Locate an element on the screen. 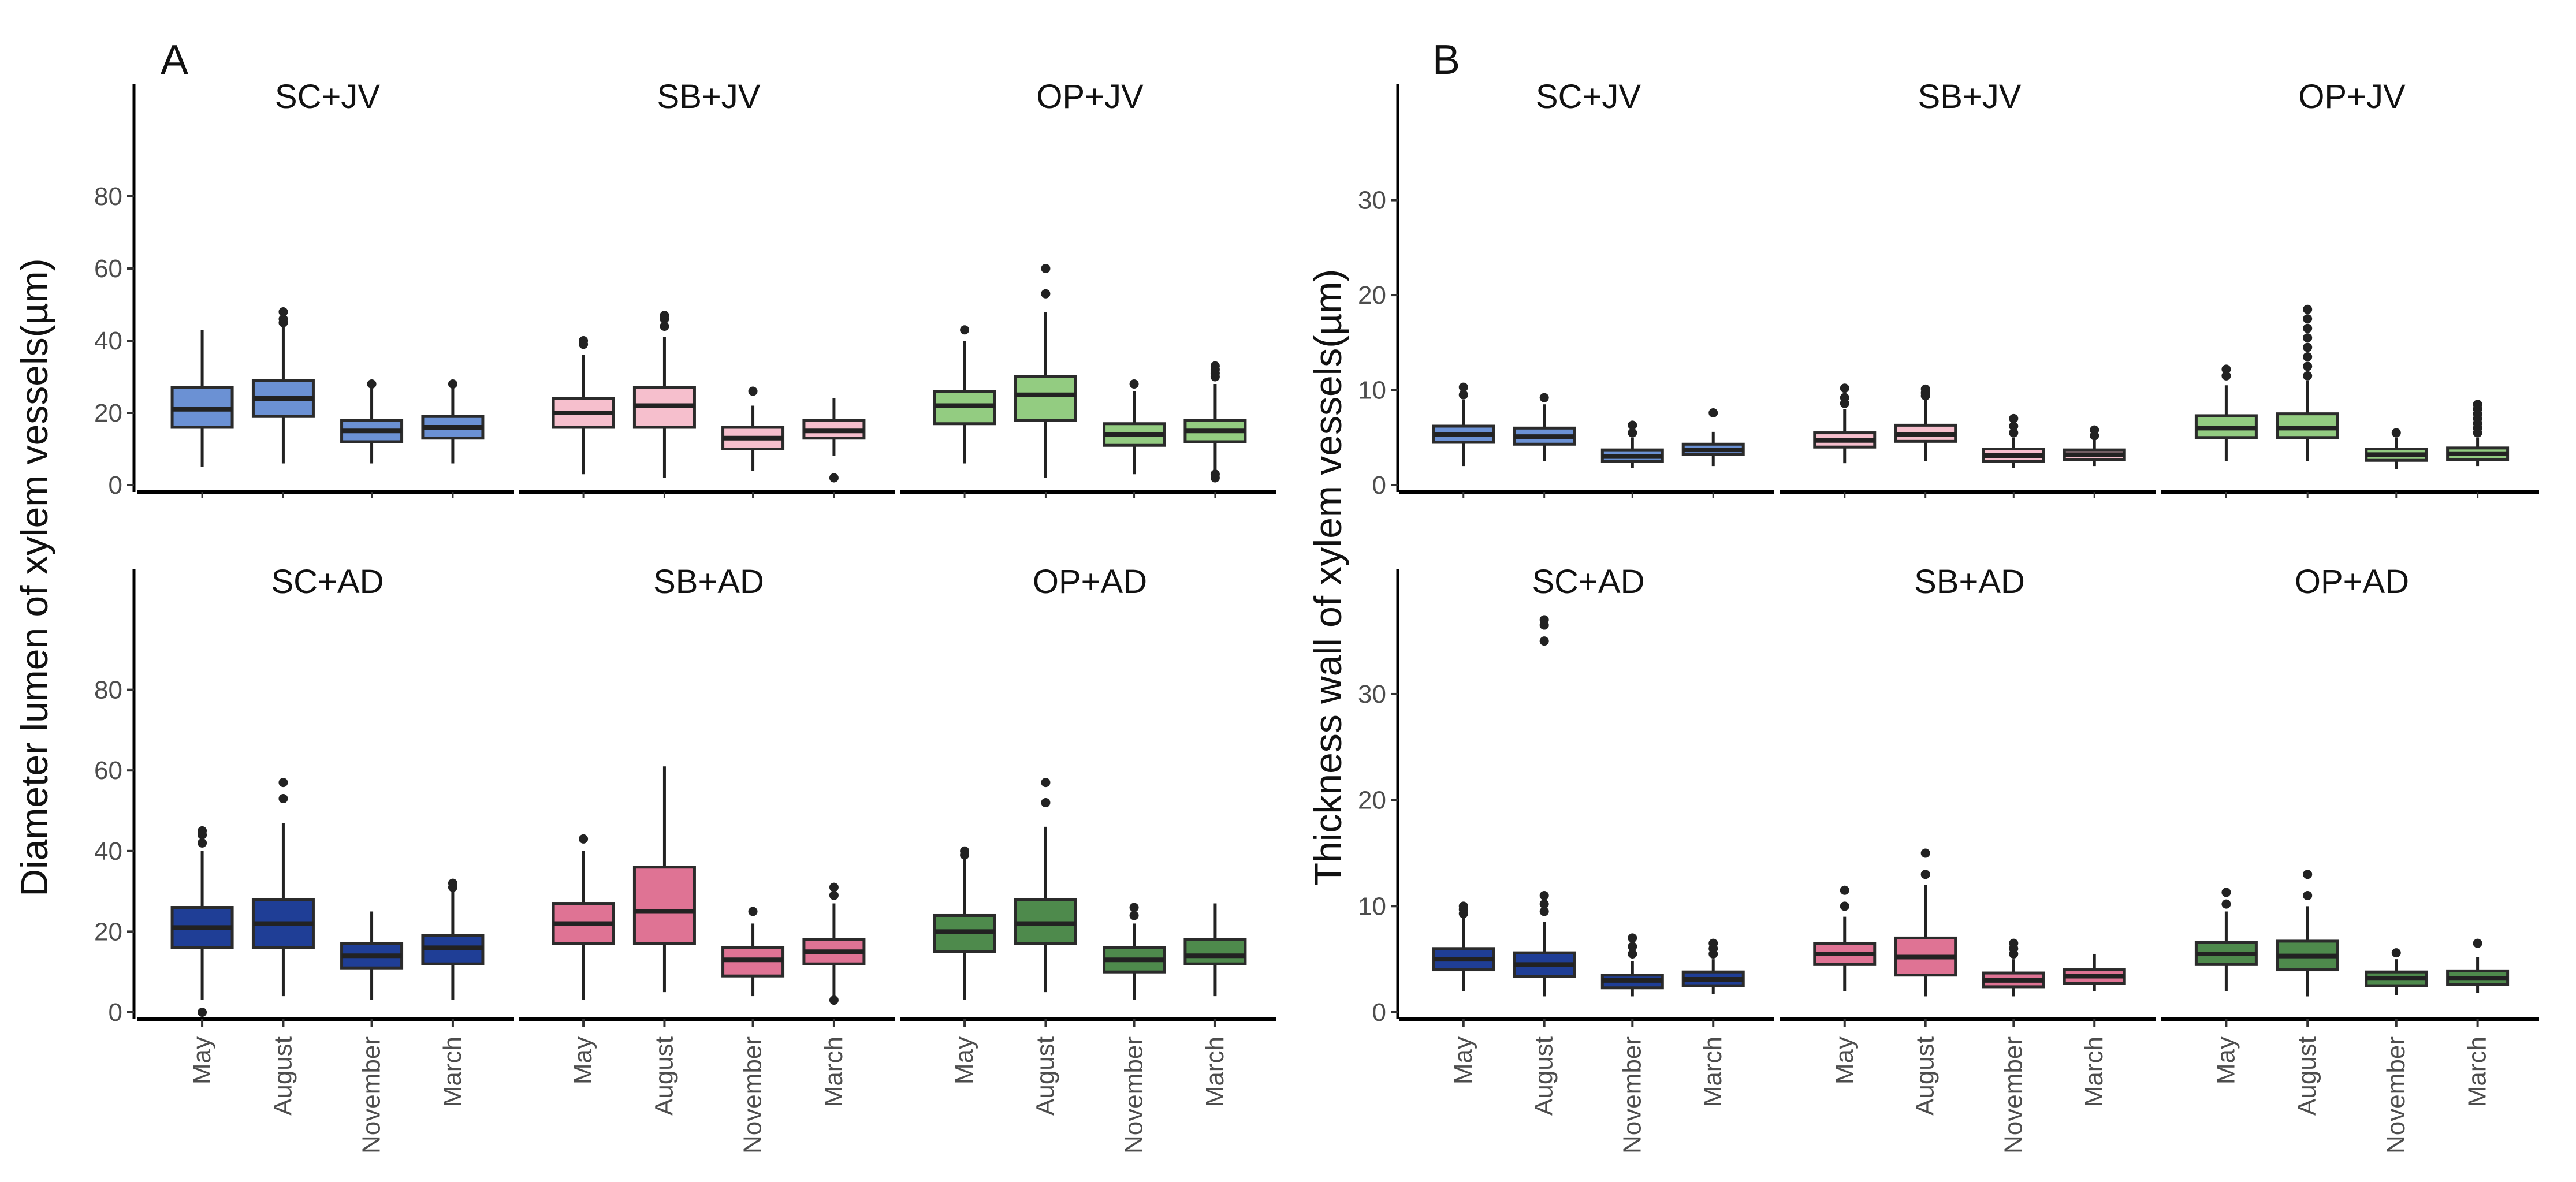 The height and width of the screenshot is (1182, 2576). panel-label-A: A is located at coordinates (174, 60).